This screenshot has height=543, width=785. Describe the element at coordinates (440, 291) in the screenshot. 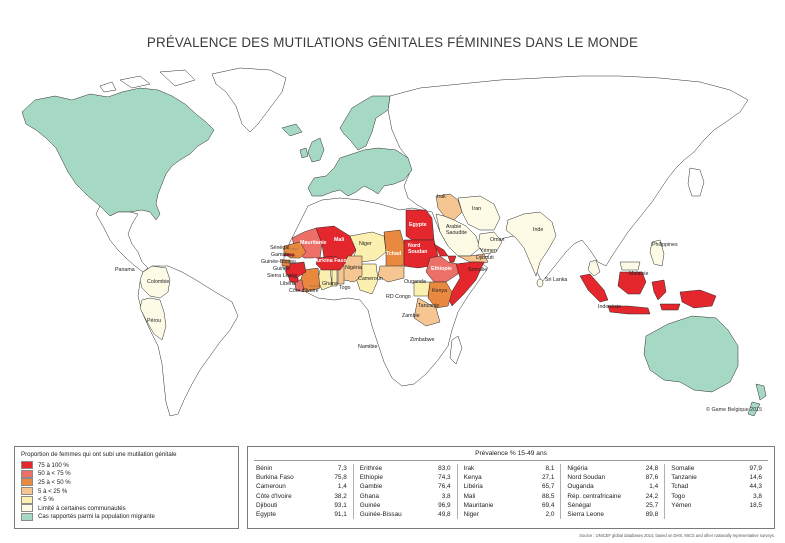

I see `map-label-kenya: Kenya` at that location.